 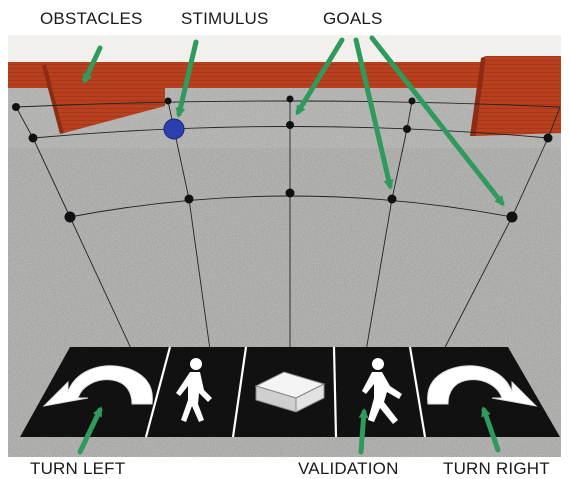 I want to click on turn-left-arrow-icon, so click(x=97, y=386).